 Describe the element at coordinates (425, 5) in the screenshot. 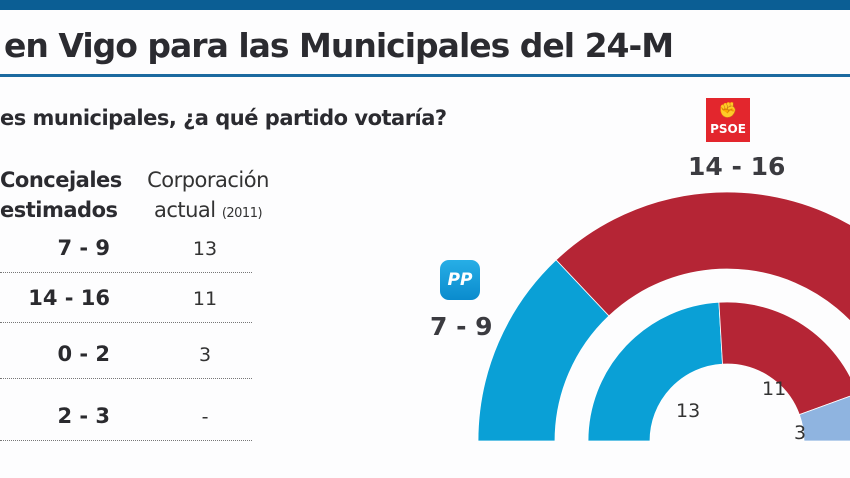

I see `top-bar` at that location.